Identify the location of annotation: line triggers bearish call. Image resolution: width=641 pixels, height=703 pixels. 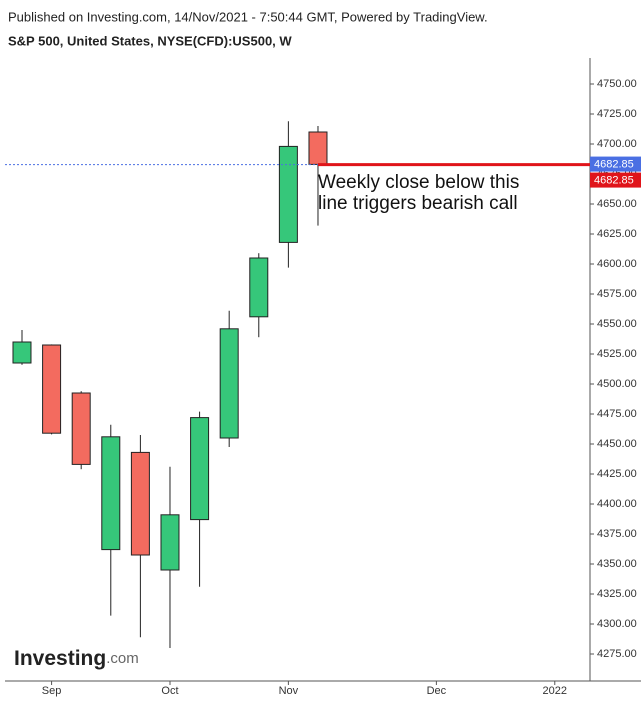
(418, 203).